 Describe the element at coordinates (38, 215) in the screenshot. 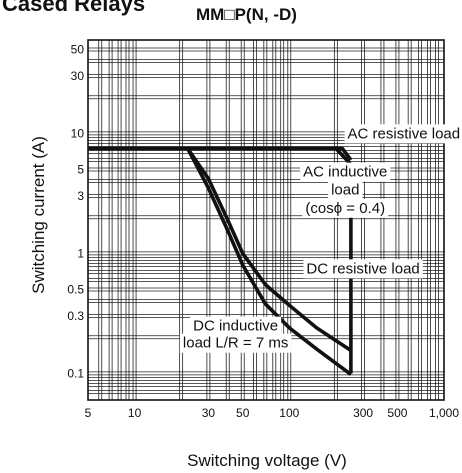

I see `y-axis-label: Switching current (A)` at that location.